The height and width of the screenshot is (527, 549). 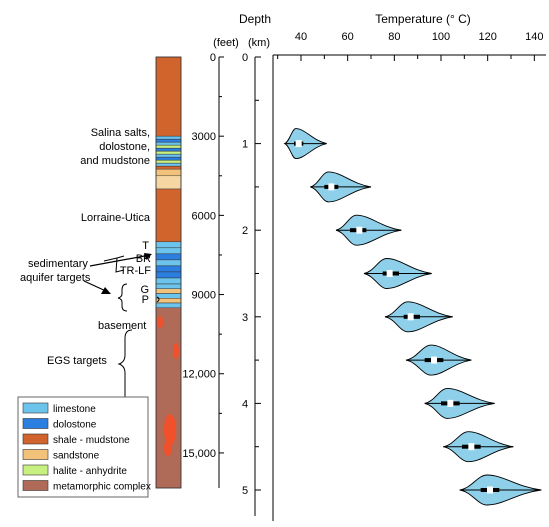 What do you see at coordinates (245, 231) in the screenshot?
I see `km-tick-label: 2` at bounding box center [245, 231].